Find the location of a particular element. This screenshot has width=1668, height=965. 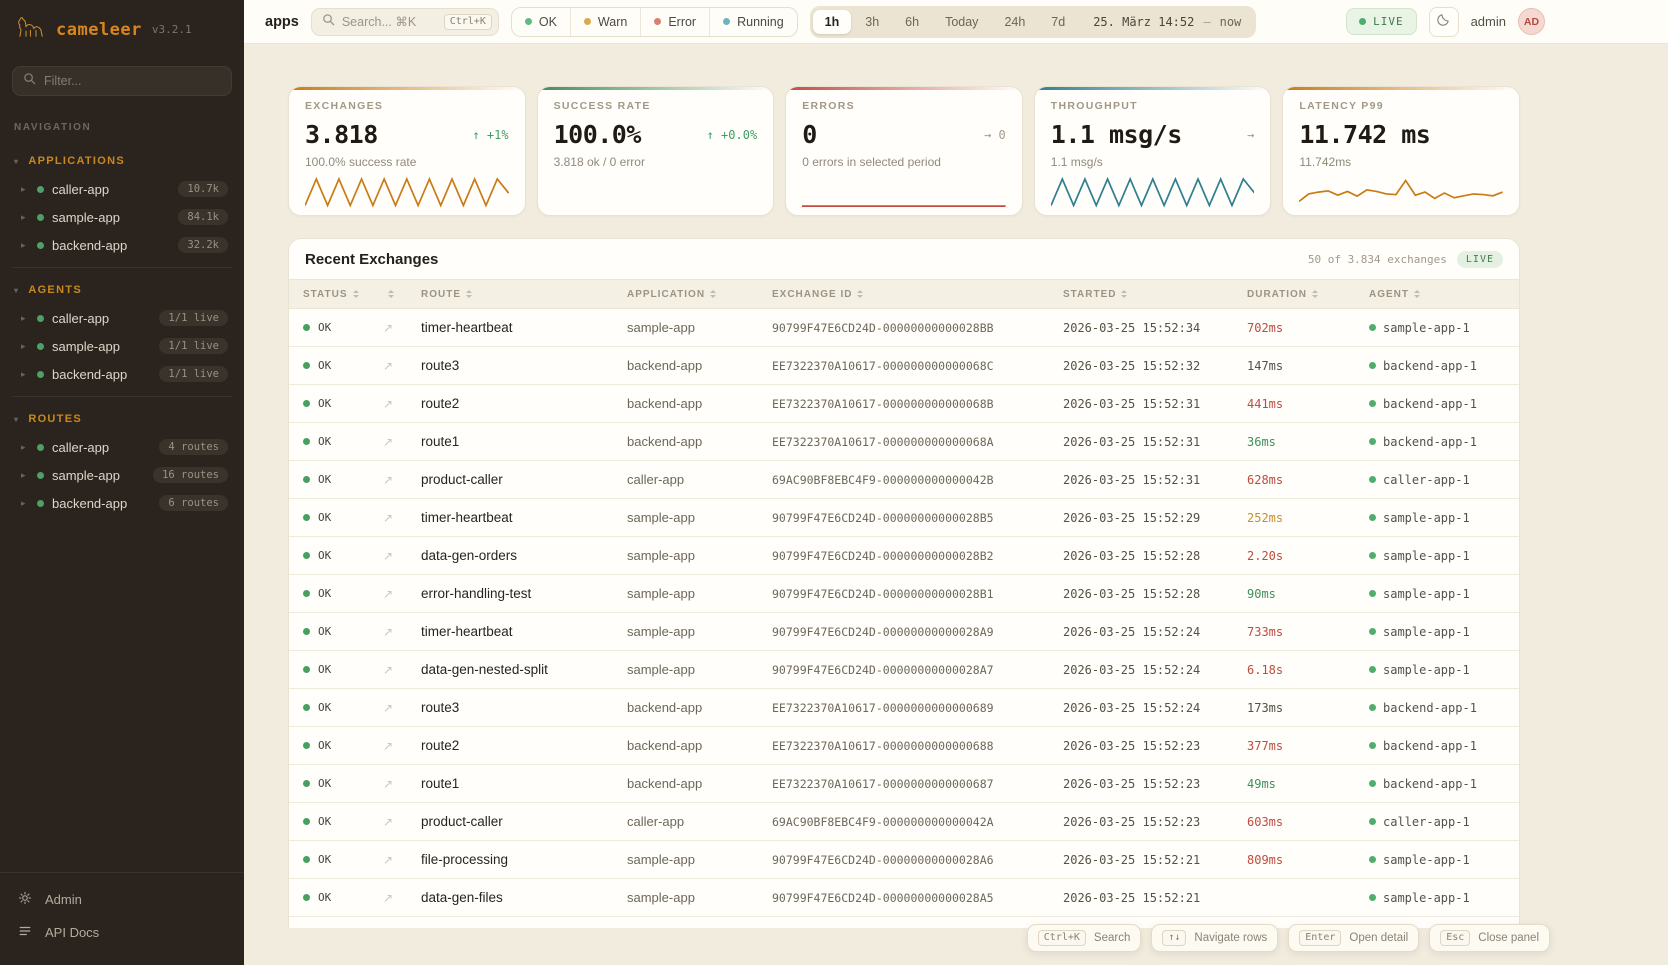

table-column-header: EXCHANGE ID is located at coordinates (917, 294).